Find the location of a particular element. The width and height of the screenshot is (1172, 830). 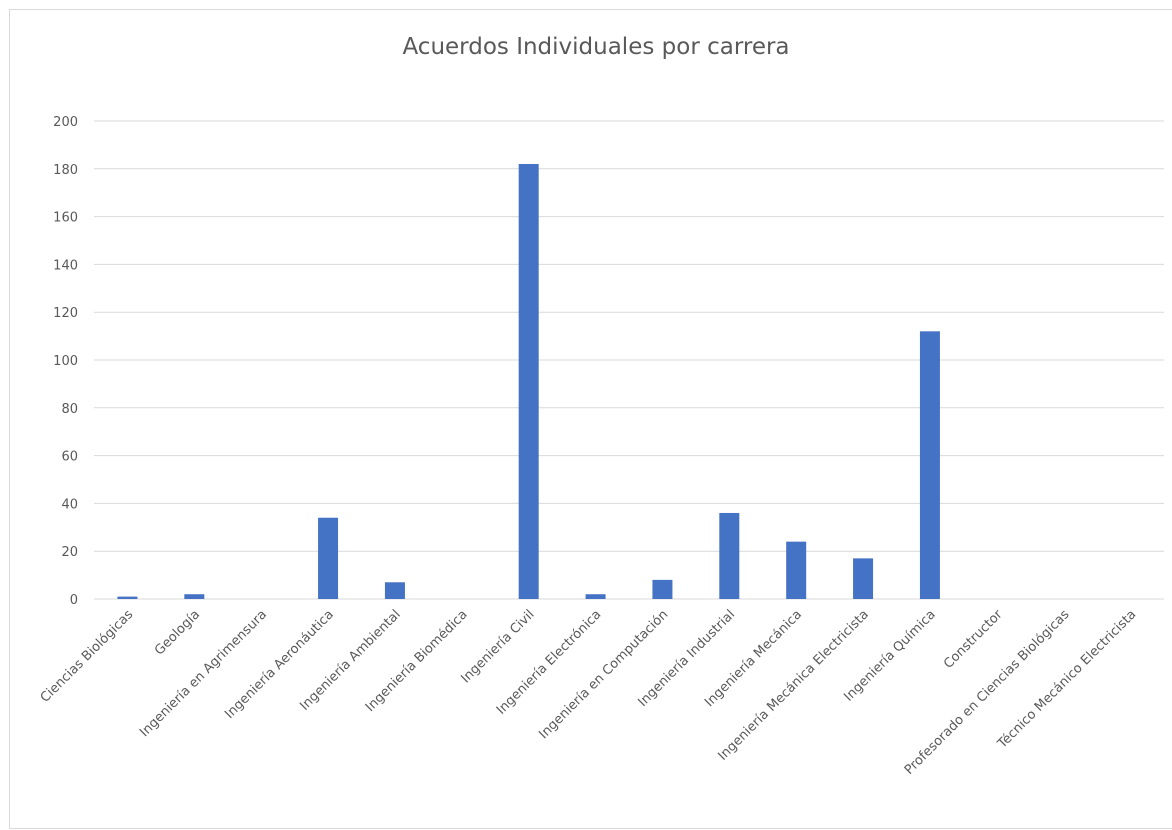

y-tick-label: 40 is located at coordinates (69, 504).